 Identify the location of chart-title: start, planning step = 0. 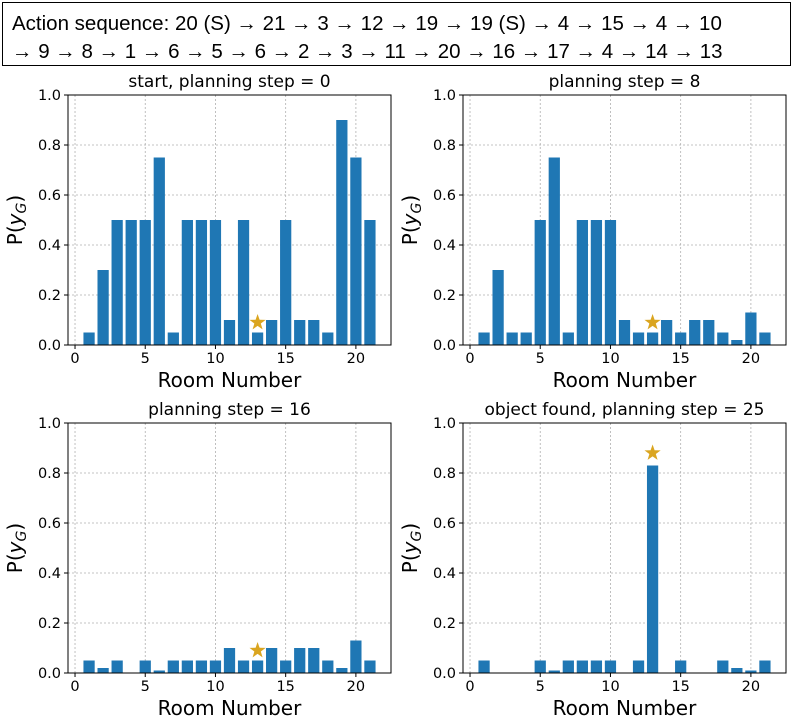
(229, 82).